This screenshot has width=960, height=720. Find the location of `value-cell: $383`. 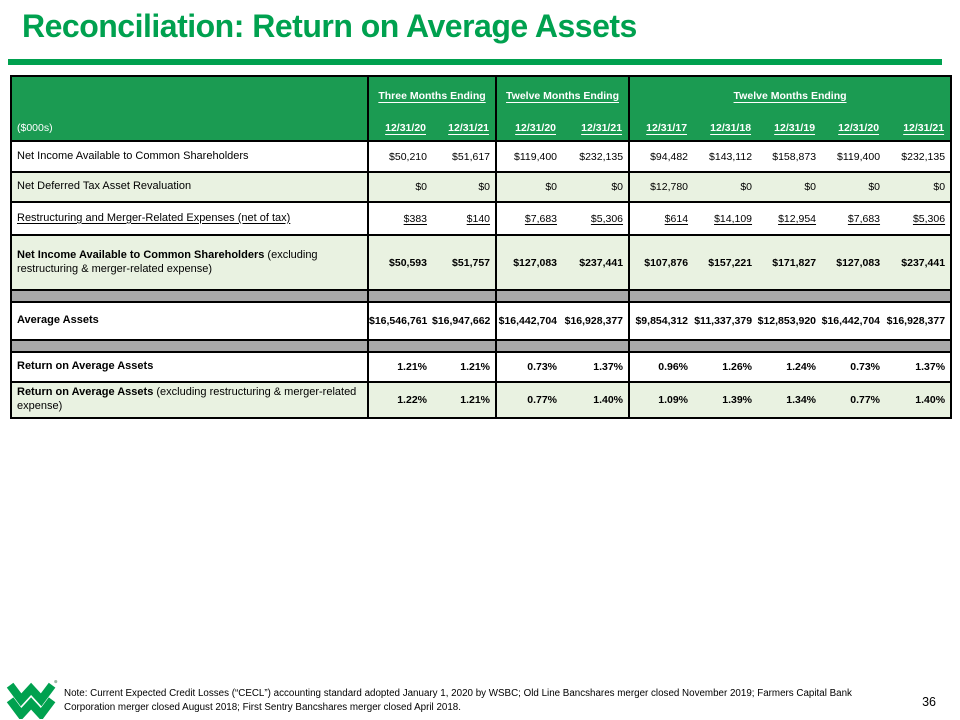

value-cell: $383 is located at coordinates (399, 218).